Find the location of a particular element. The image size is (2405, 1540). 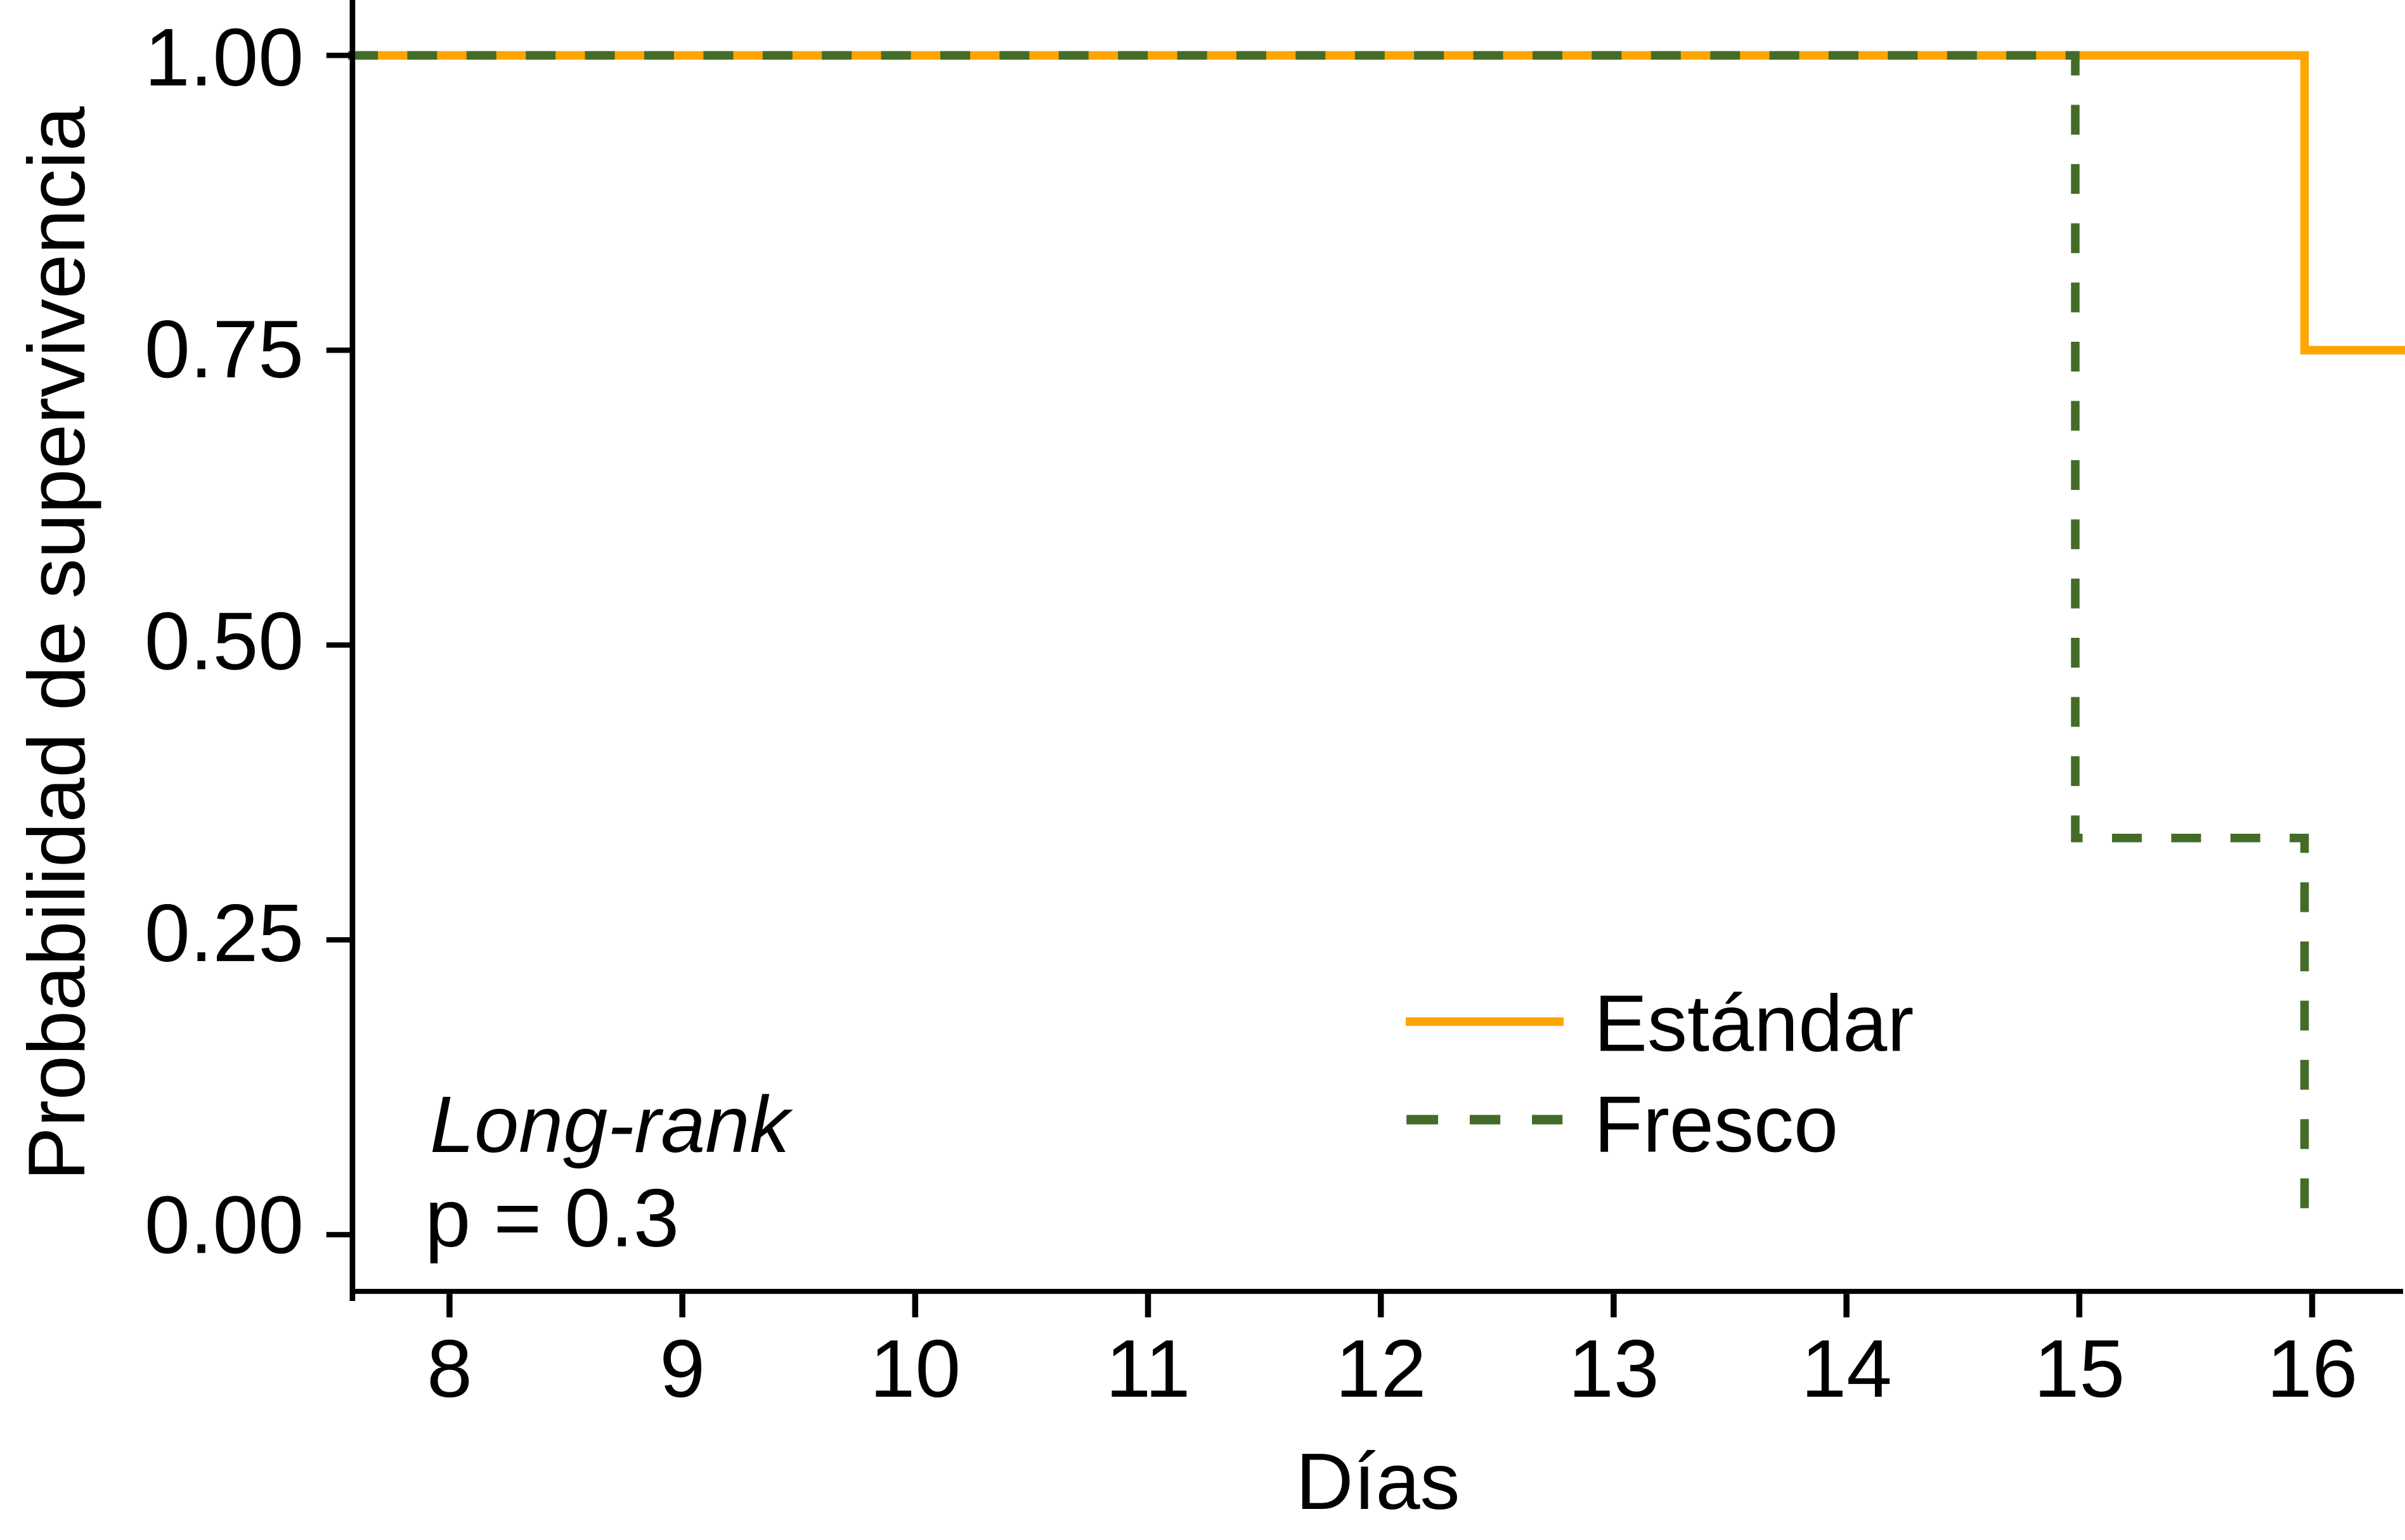

svg-text: Fresco is located at coordinates (1716, 1123).